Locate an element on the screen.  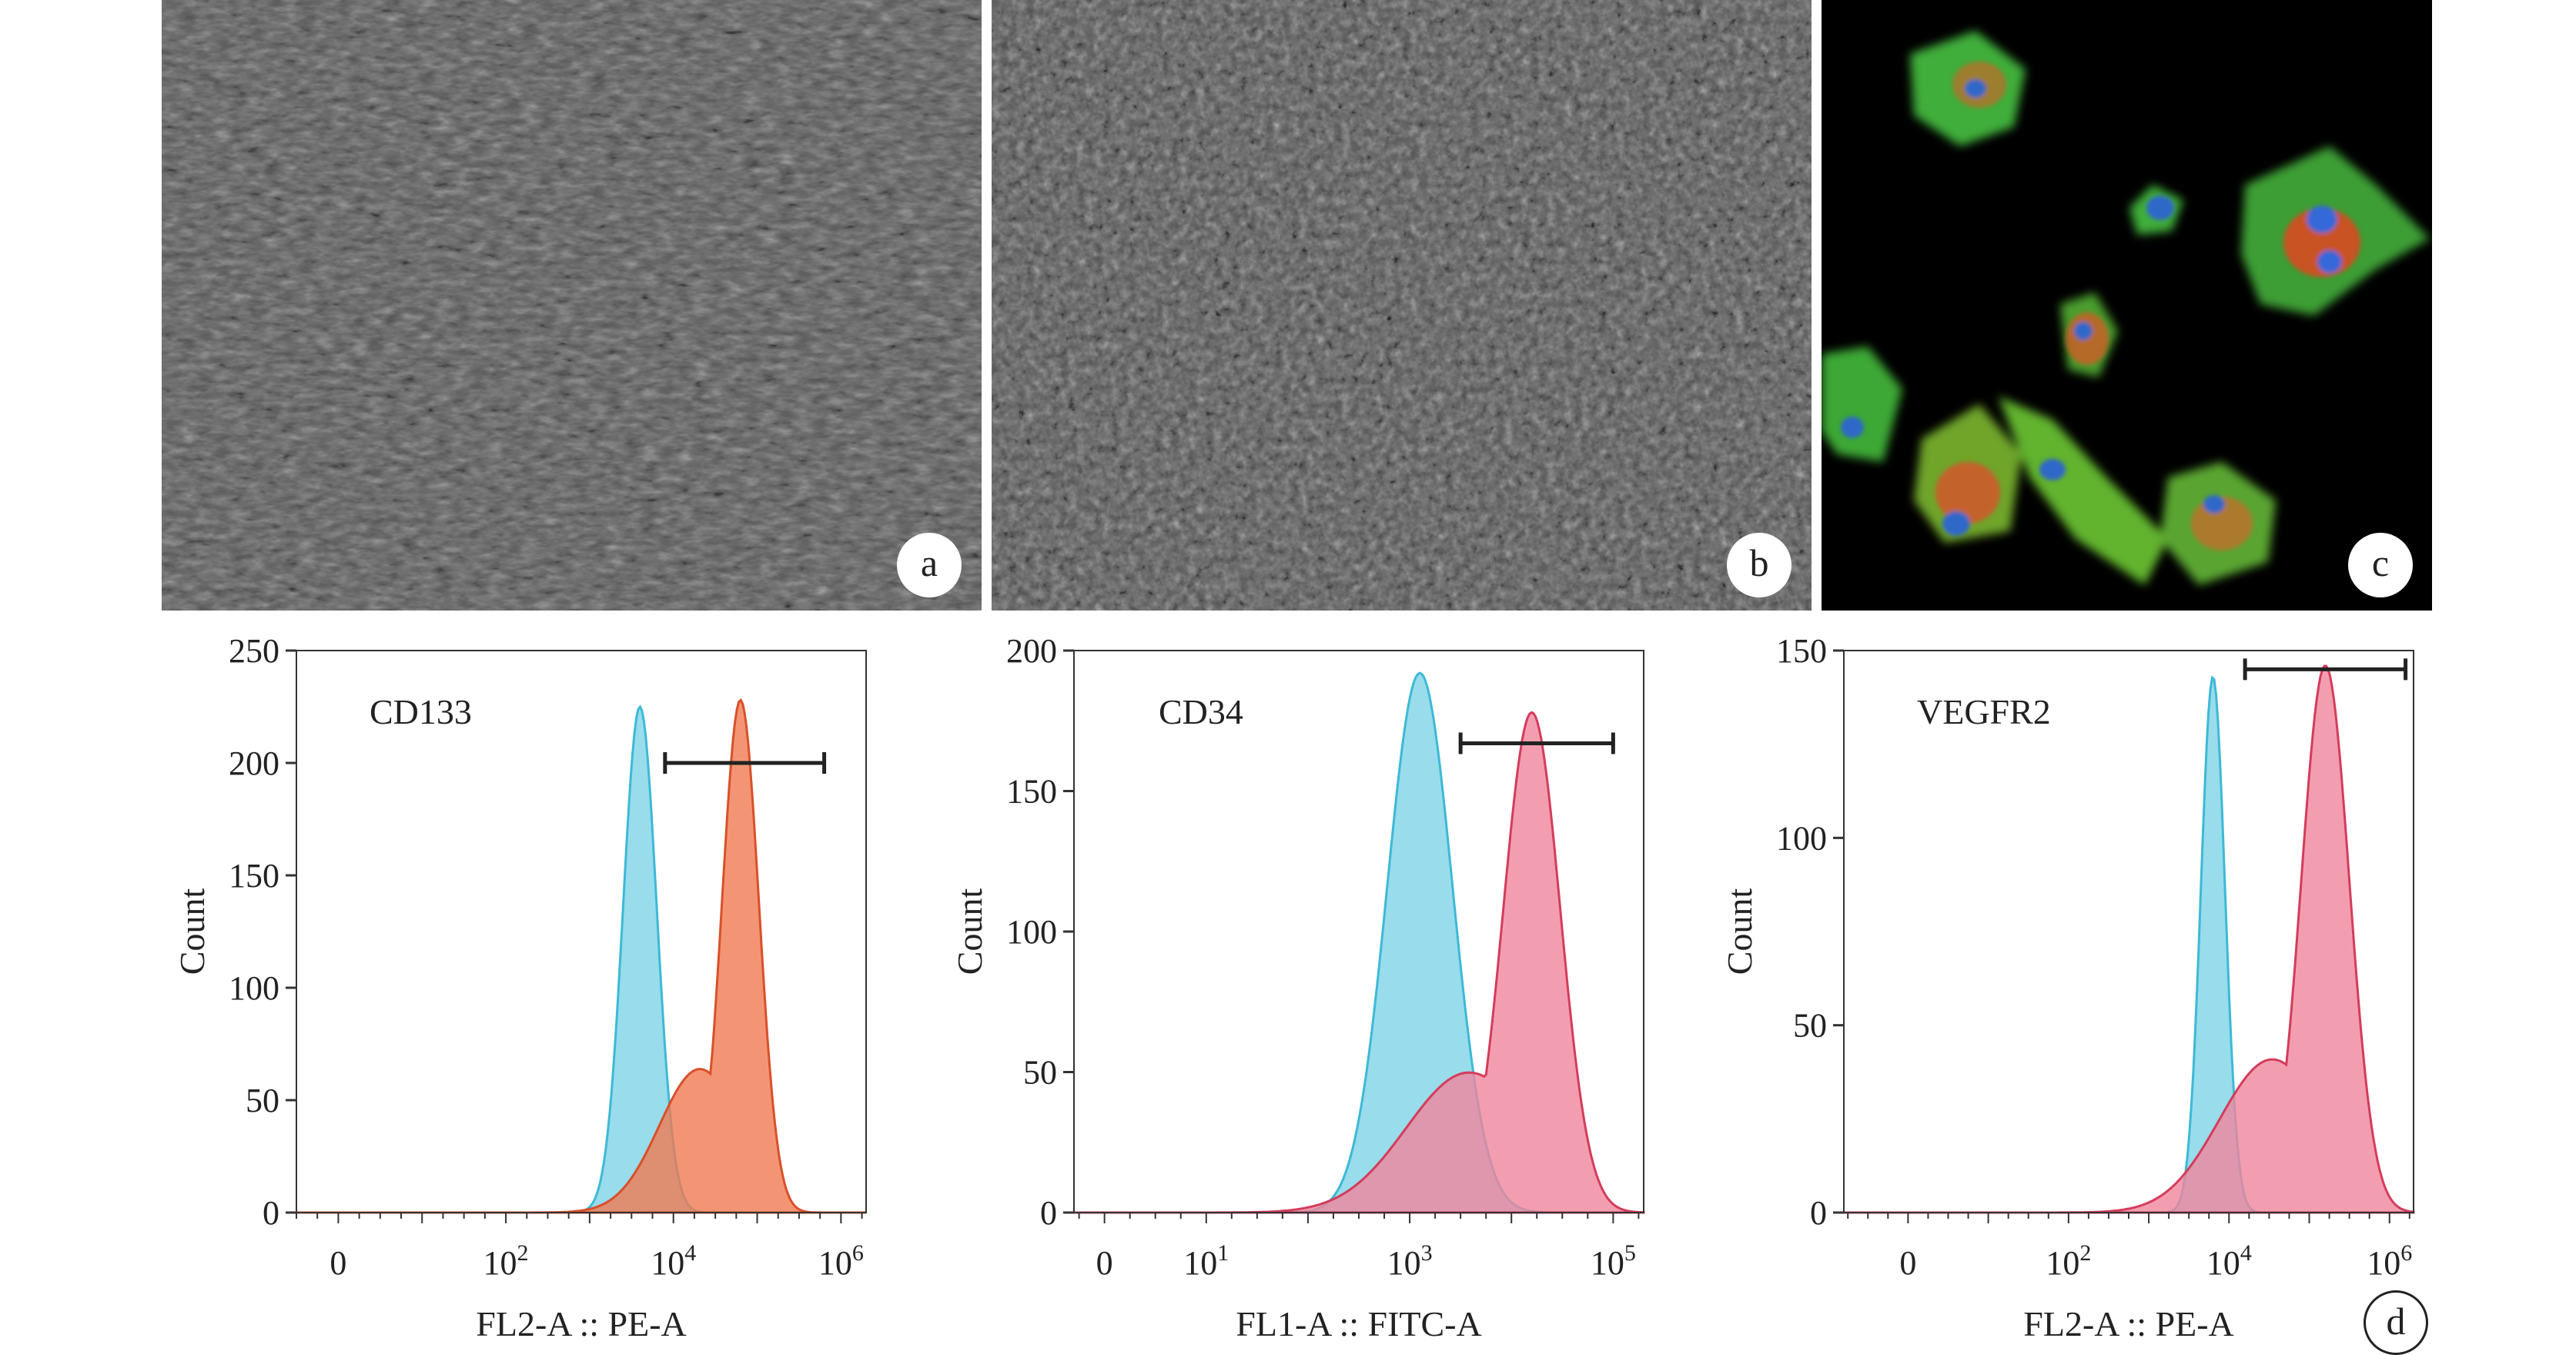
fluorescence-image-c is located at coordinates (2127, 305).